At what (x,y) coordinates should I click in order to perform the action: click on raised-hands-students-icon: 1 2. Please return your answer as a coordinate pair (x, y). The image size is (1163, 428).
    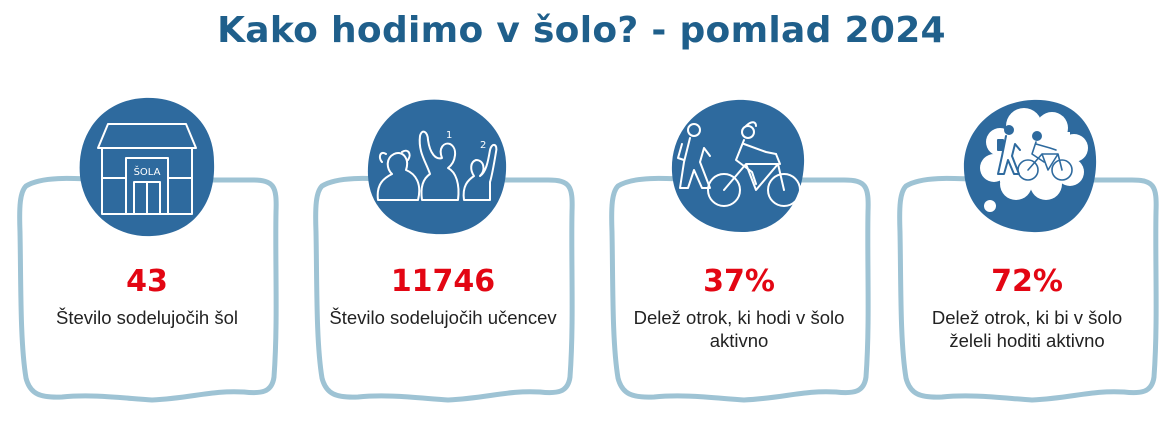
    Looking at the image, I should click on (437, 167).